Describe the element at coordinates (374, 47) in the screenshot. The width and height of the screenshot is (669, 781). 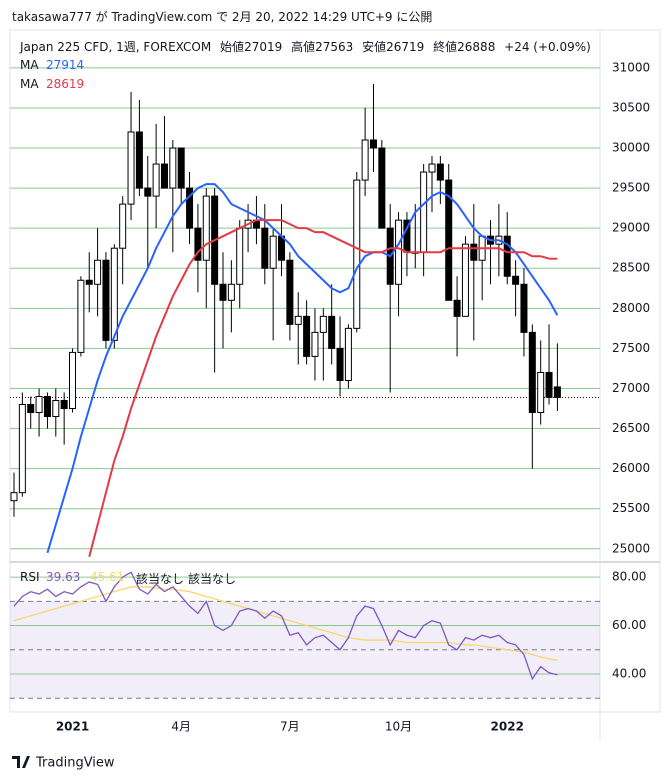
I see `low-label: 安値` at that location.